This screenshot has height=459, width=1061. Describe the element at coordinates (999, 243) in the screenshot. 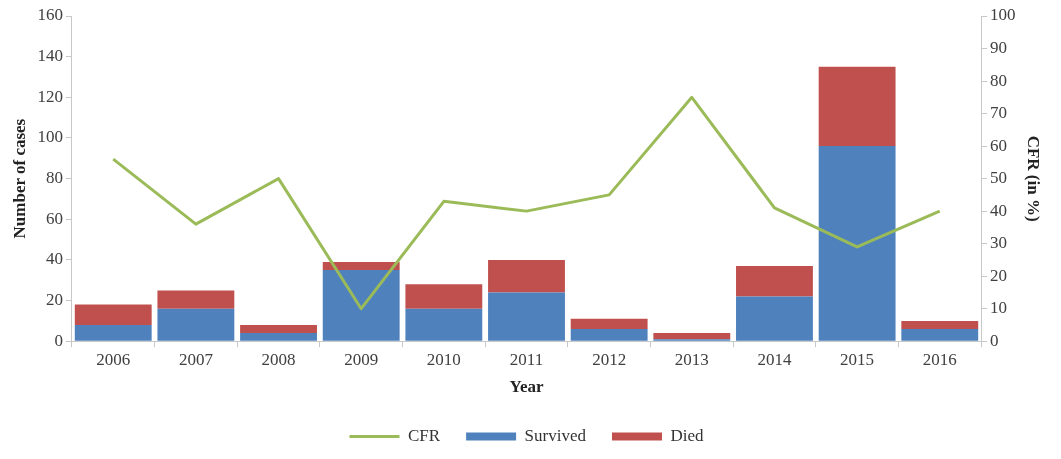

I see `y2-tick-label: 30` at that location.